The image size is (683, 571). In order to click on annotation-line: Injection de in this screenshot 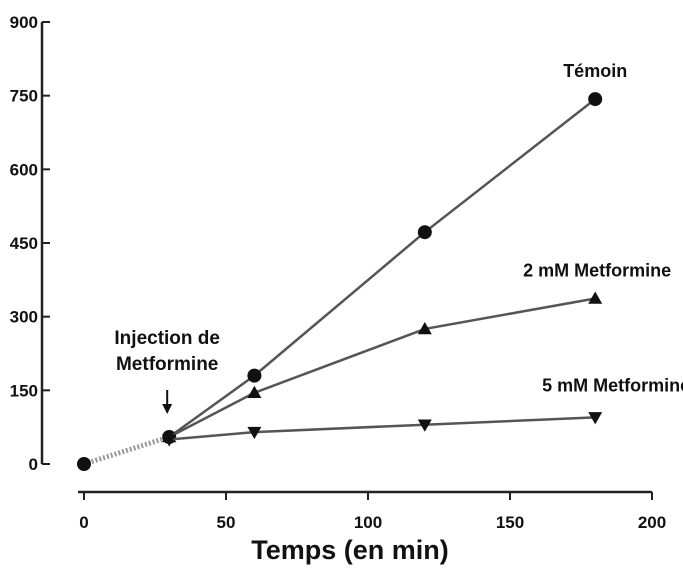, I will do `click(167, 338)`.